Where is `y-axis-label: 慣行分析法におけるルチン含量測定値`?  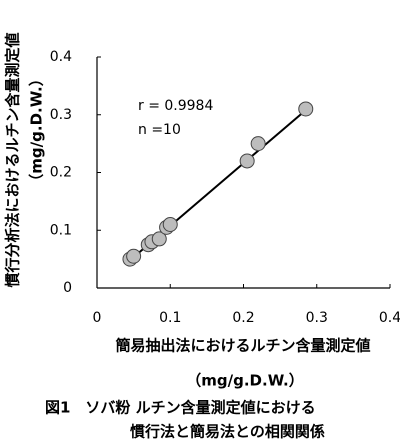 y-axis-label: 慣行分析法におけるルチン含量測定値 is located at coordinates (13, 159).